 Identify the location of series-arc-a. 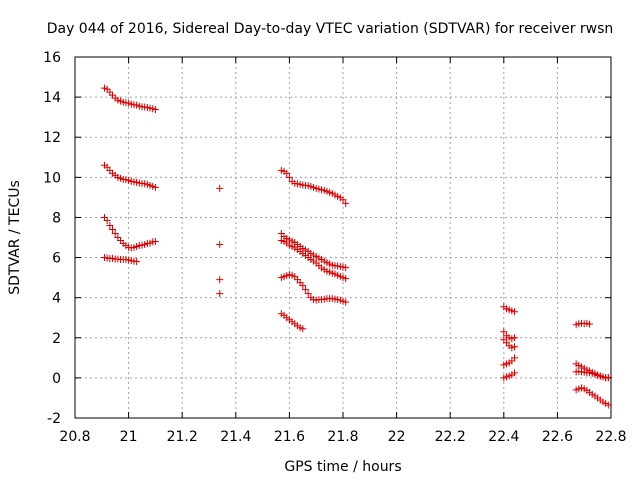
(129, 99).